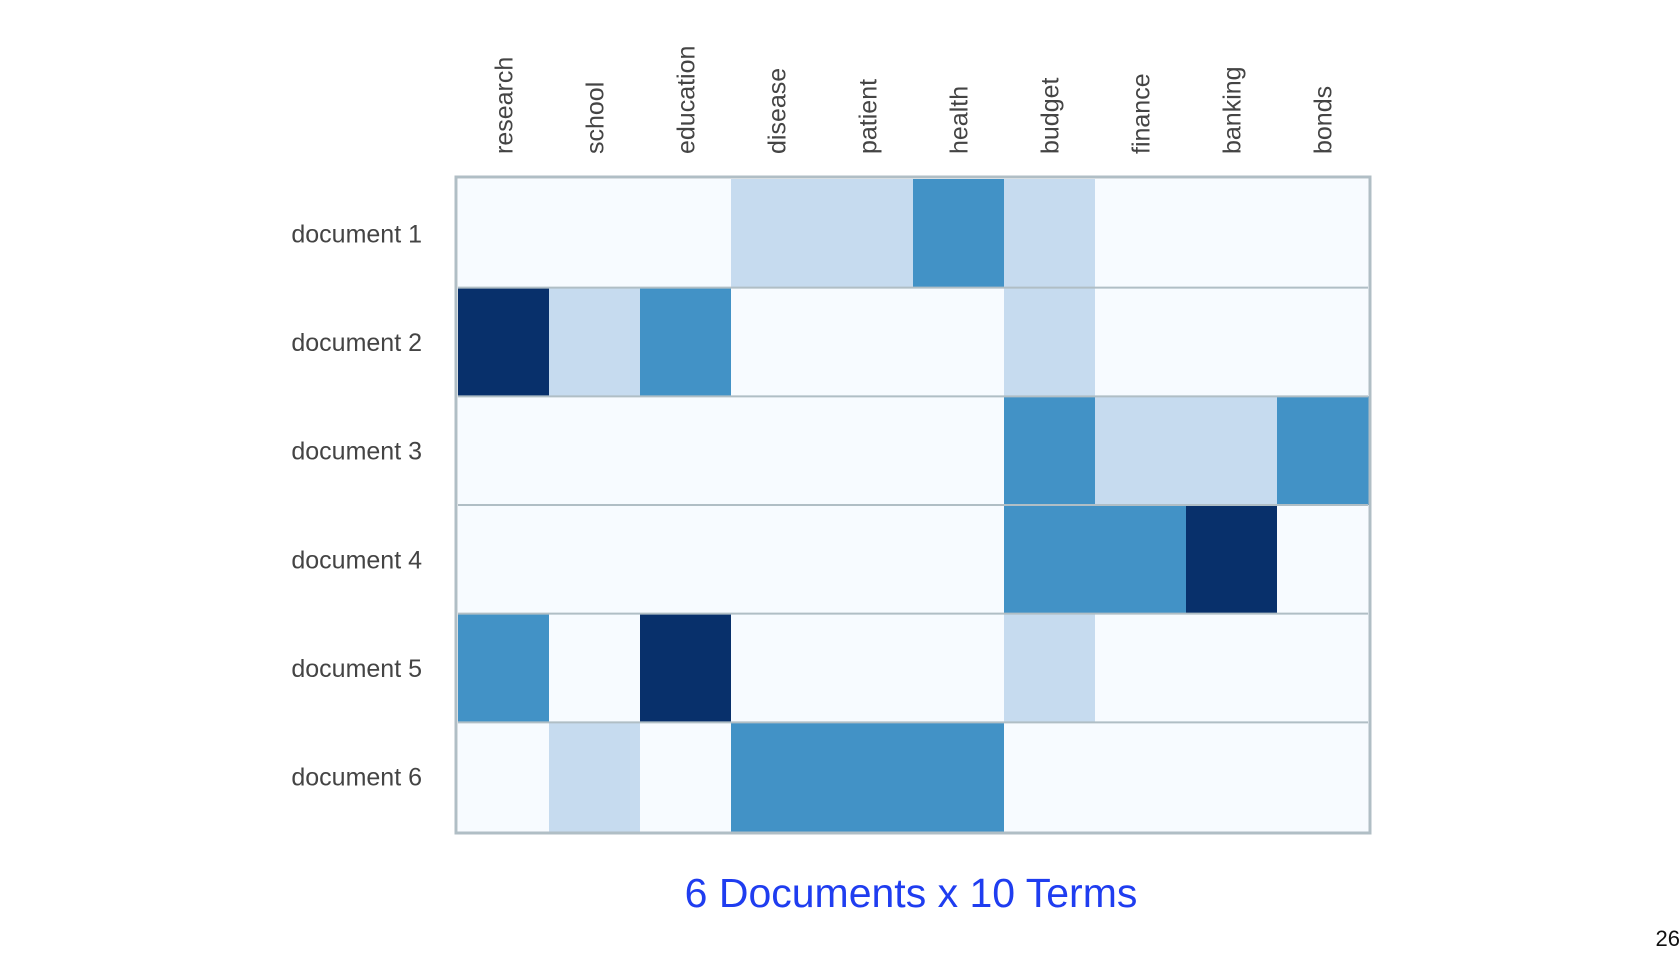  Describe the element at coordinates (356, 560) in the screenshot. I see `row-label: document 4` at that location.